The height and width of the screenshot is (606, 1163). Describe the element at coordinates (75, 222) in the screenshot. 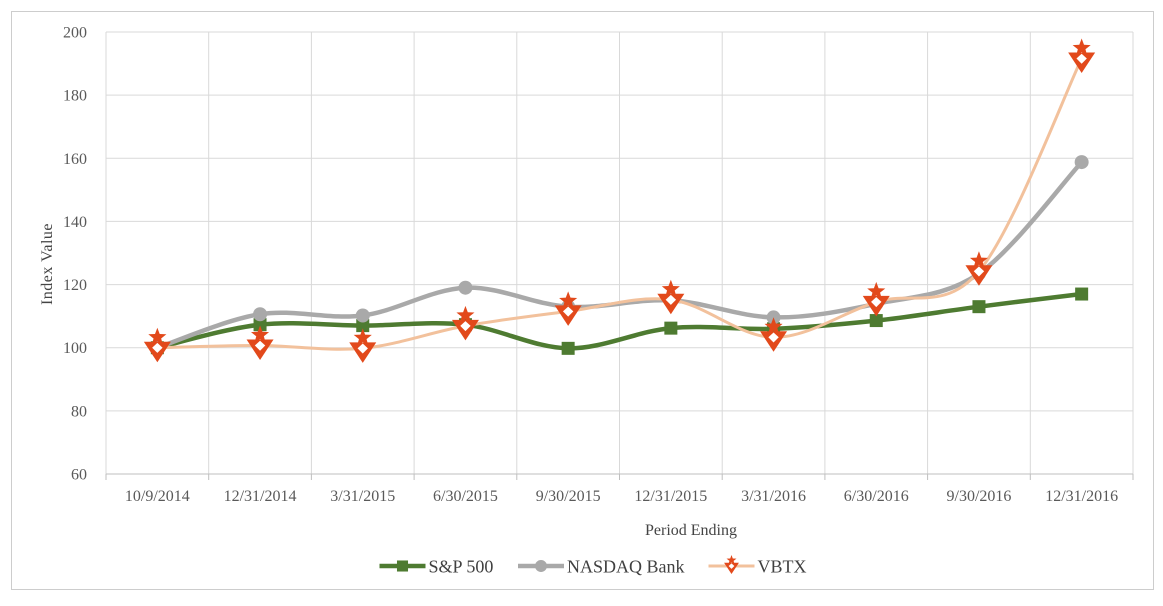

I see `y-tick-label: 140` at that location.